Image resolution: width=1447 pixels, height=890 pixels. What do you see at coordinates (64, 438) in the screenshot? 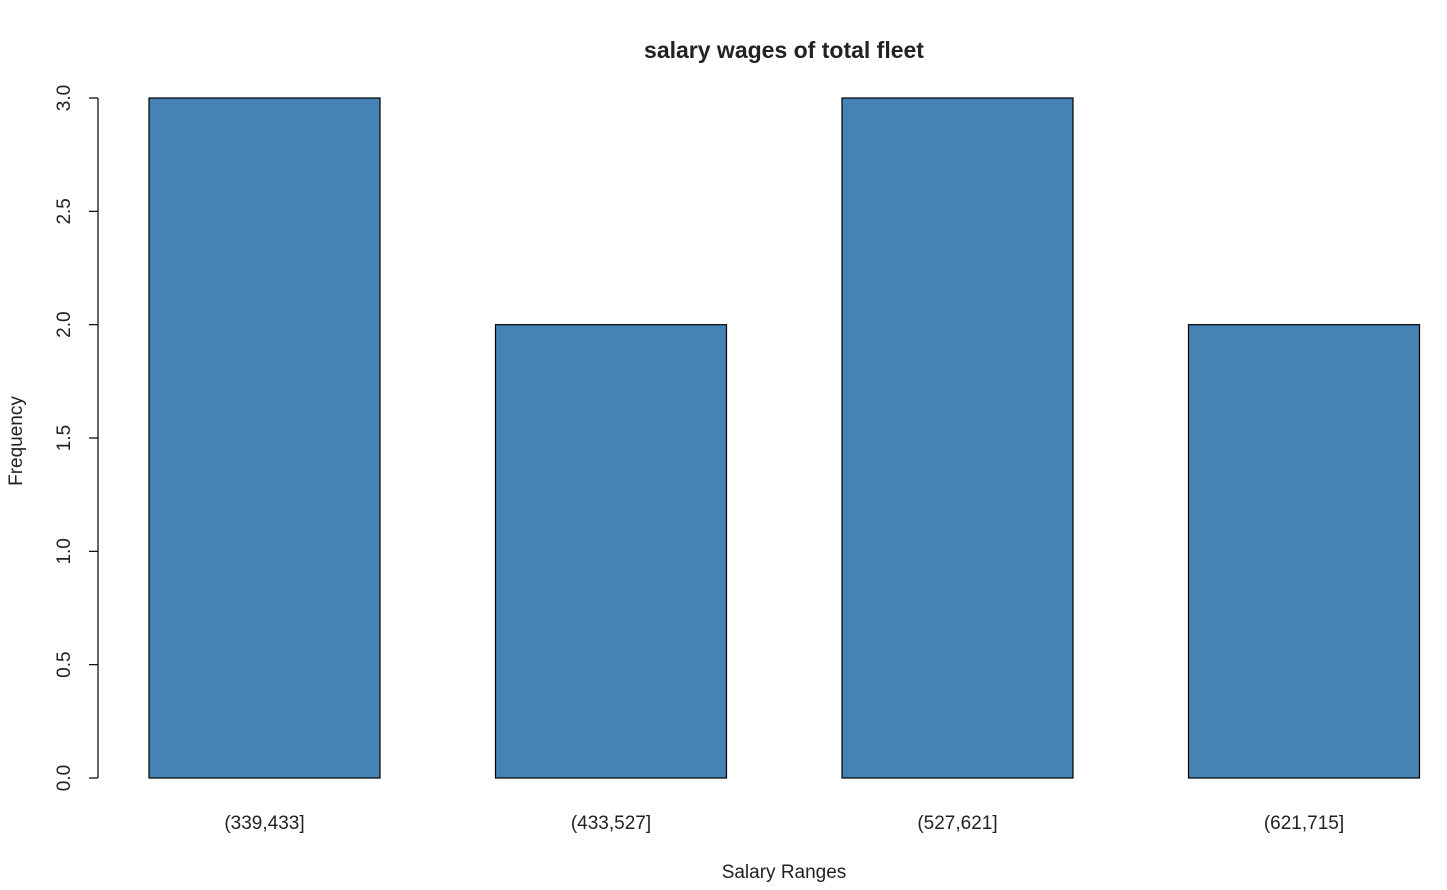
I see `y-tick-label: 1.5` at bounding box center [64, 438].